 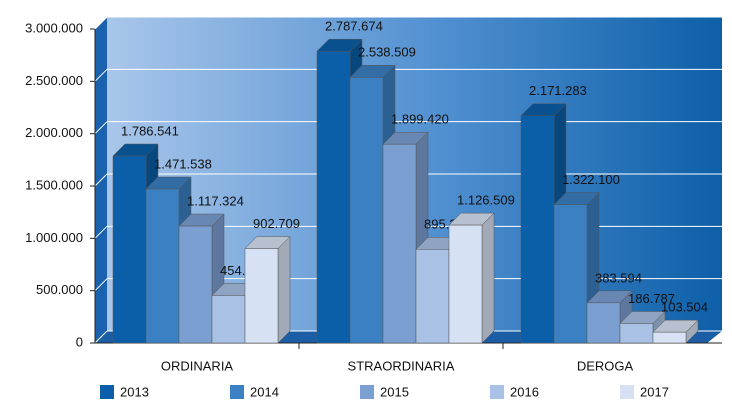 I want to click on y-tick-label: 0, so click(x=79, y=341).